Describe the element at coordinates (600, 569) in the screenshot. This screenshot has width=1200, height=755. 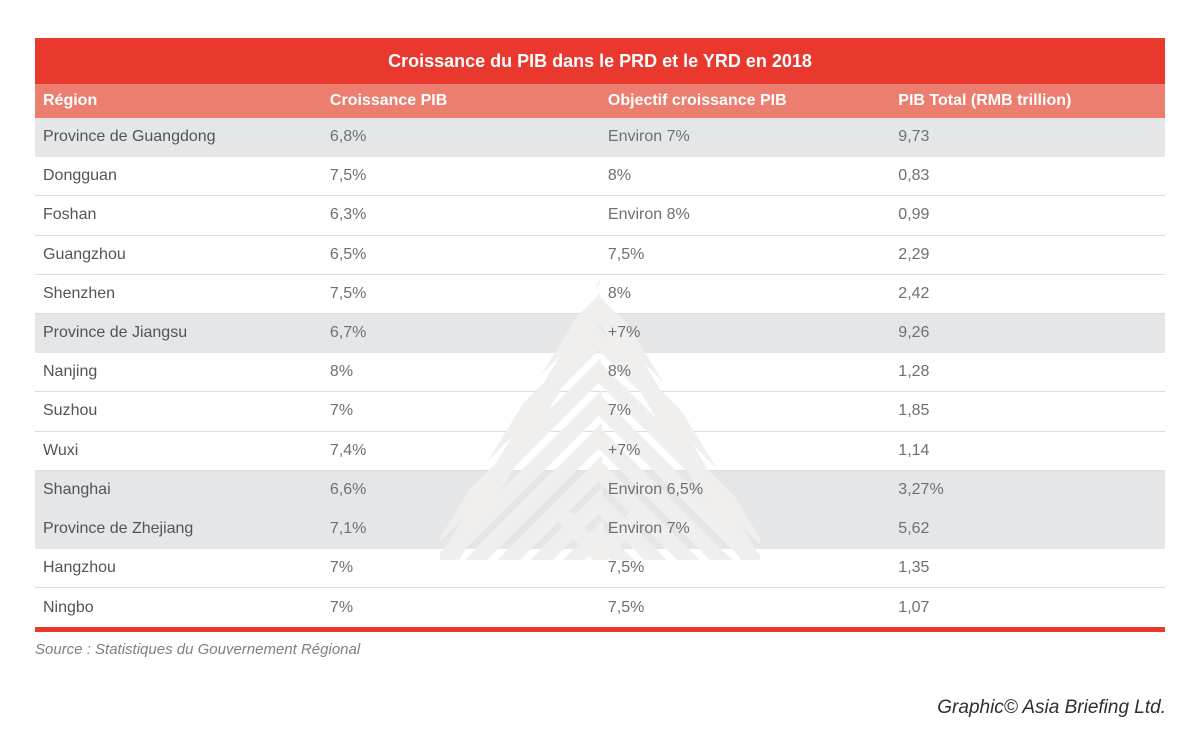
I see `table-row: Hangzhou 7% 7,5% 1,35` at that location.